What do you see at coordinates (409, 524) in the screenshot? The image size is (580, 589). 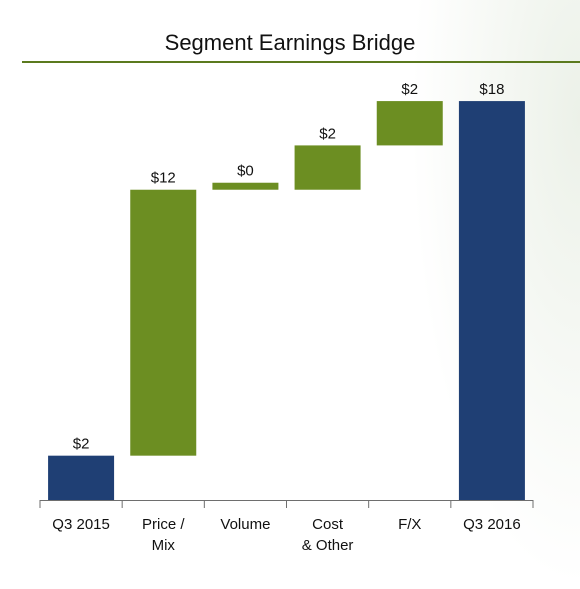 I see `category-label: F/X` at bounding box center [409, 524].